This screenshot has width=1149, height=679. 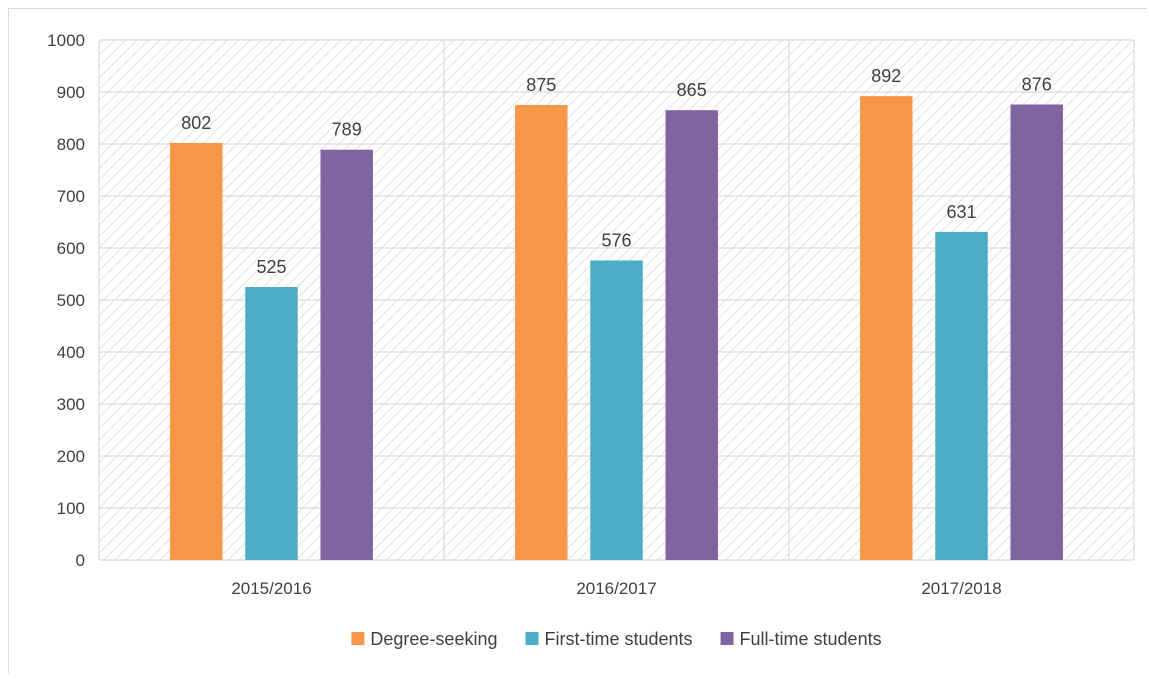 I want to click on x-category-label: 2017/2018, so click(x=961, y=588).